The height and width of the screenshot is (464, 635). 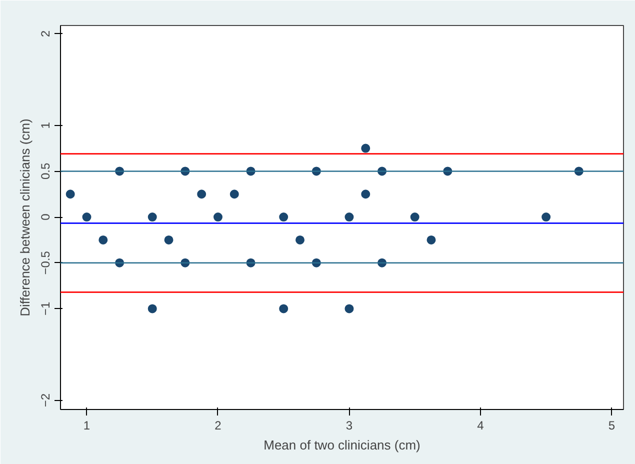 What do you see at coordinates (45, 216) in the screenshot?
I see `y-tick-label: 0` at bounding box center [45, 216].